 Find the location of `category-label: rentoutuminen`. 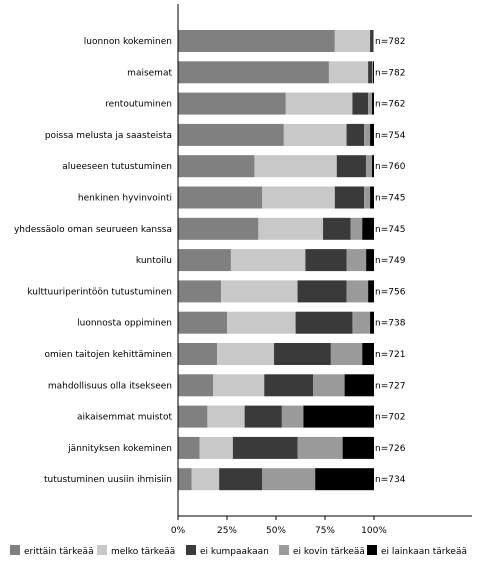

category-label: rentoutuminen is located at coordinates (138, 105).